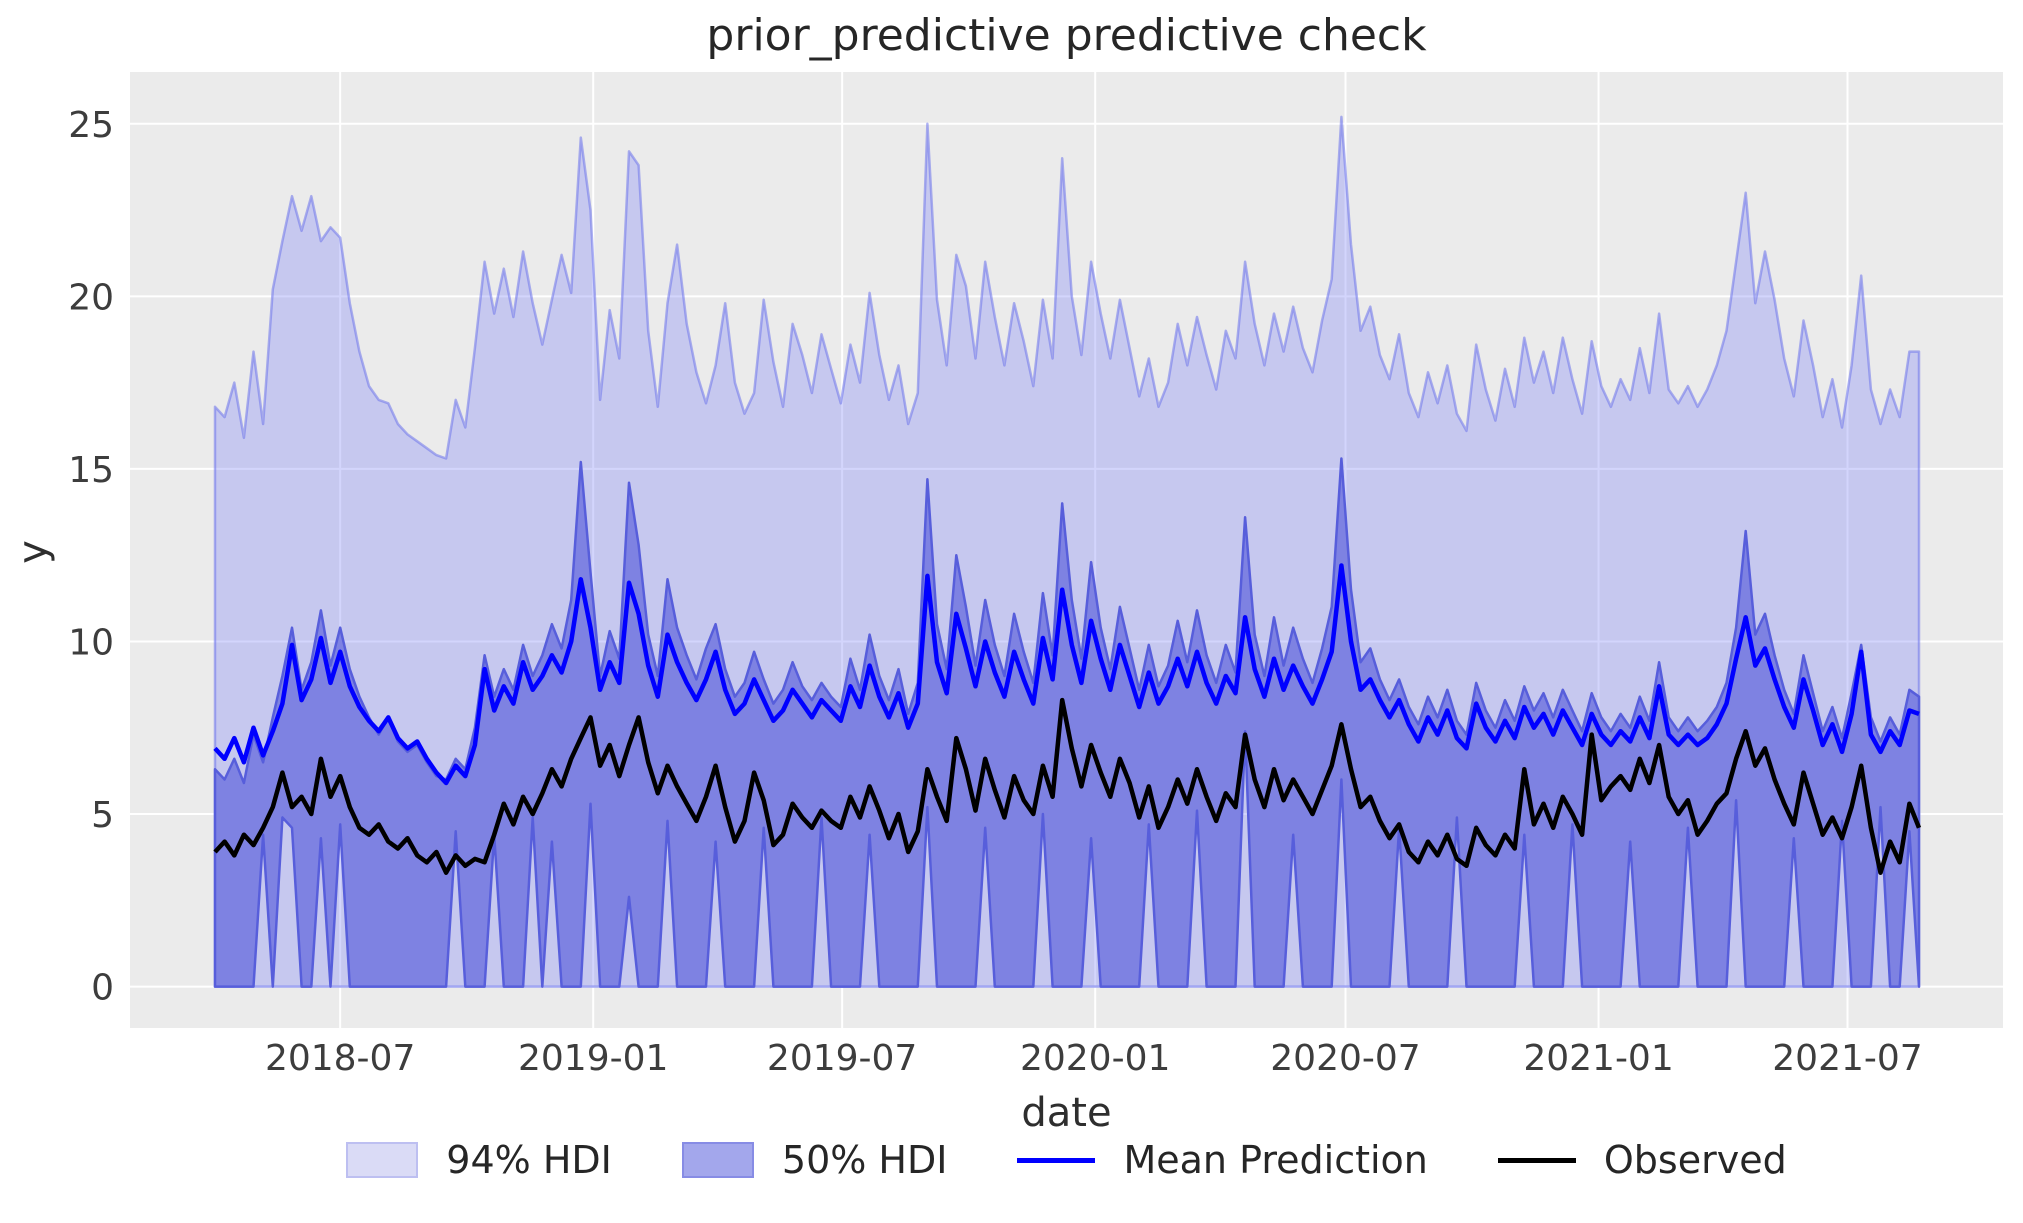  Describe the element at coordinates (1598, 1058) in the screenshot. I see `x-tick-label: 2021-01` at that location.